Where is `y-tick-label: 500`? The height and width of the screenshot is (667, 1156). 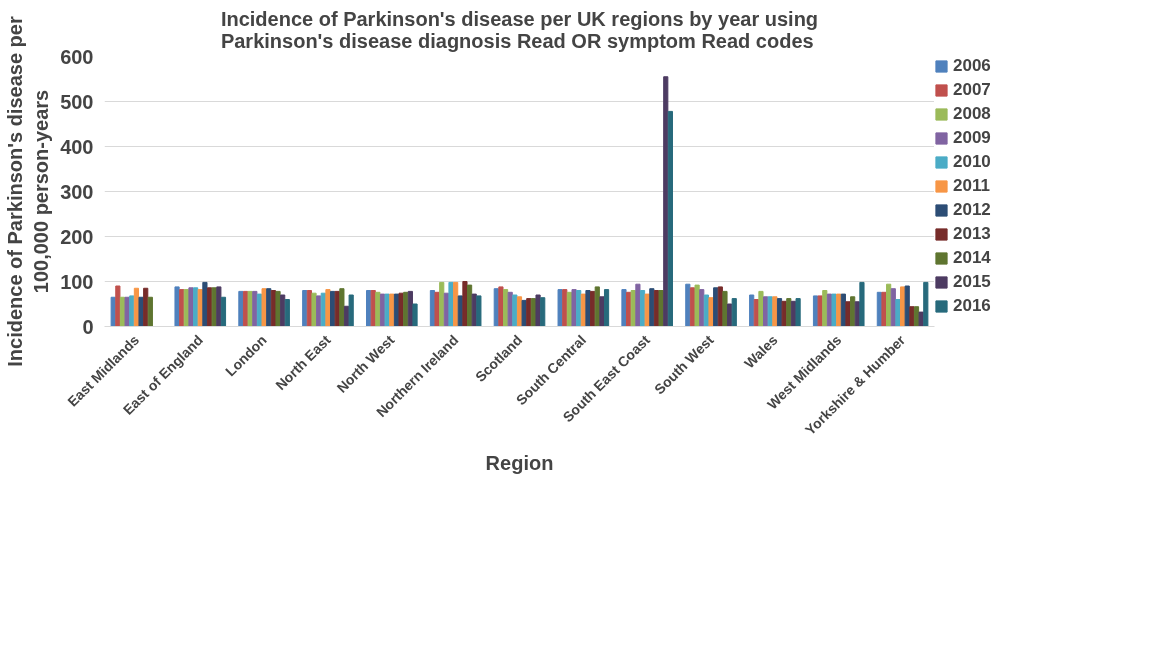 y-tick-label: 500 is located at coordinates (77, 101).